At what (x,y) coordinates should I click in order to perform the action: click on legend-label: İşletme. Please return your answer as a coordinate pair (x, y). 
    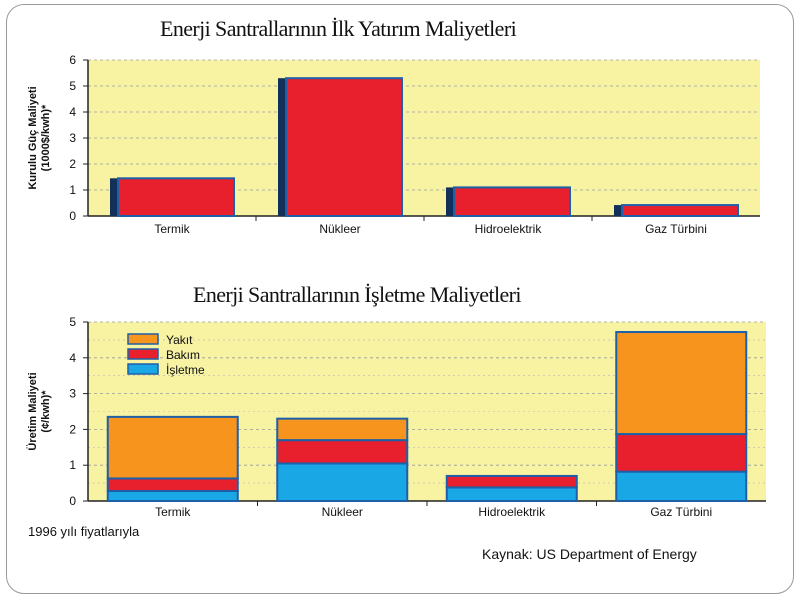
    Looking at the image, I should click on (185, 370).